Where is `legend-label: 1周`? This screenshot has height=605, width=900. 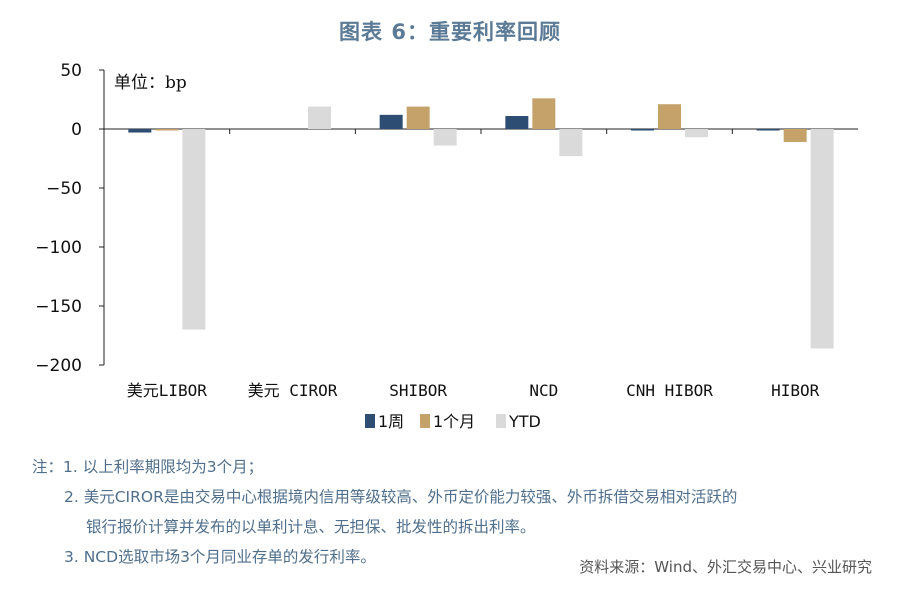 legend-label: 1周 is located at coordinates (391, 421).